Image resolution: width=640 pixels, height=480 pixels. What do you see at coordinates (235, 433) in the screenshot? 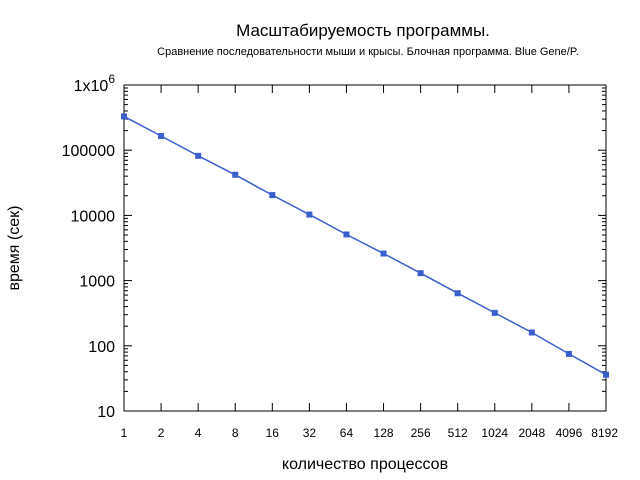
I see `x-tick-label: 8` at bounding box center [235, 433].